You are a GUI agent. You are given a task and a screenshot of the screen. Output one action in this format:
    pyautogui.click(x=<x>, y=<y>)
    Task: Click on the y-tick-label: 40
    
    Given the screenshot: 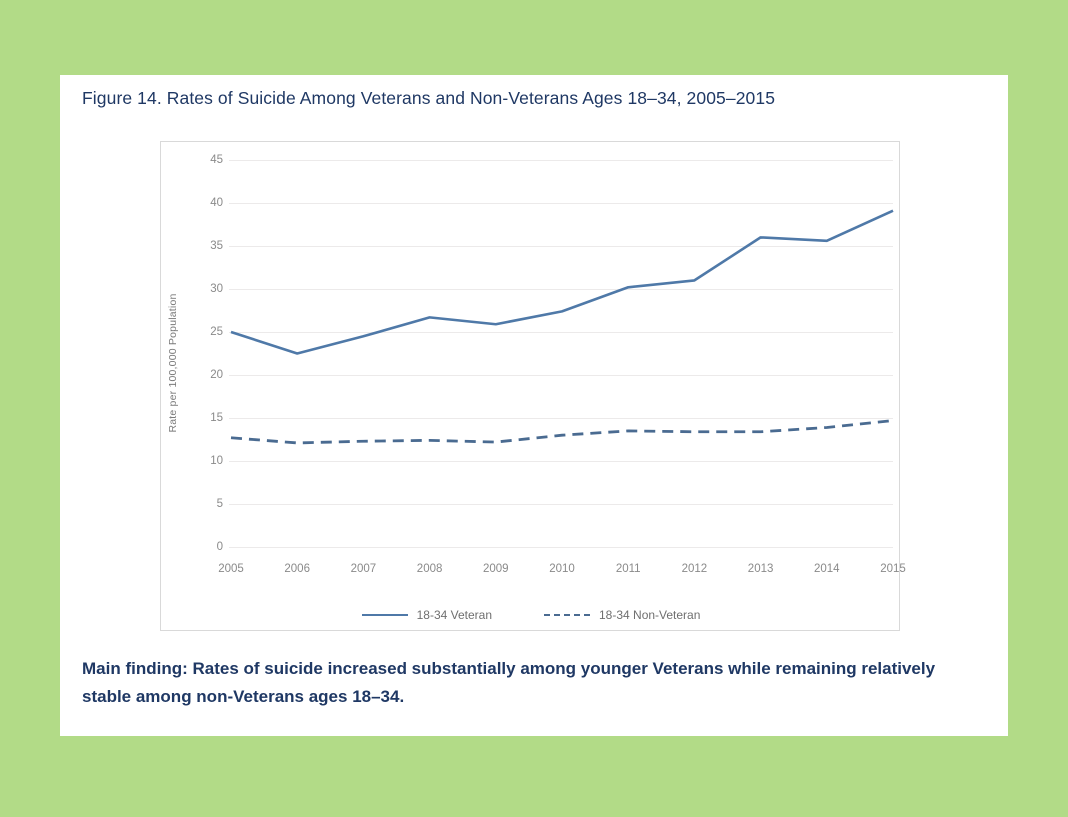 What is the action you would take?
    pyautogui.click(x=216, y=203)
    